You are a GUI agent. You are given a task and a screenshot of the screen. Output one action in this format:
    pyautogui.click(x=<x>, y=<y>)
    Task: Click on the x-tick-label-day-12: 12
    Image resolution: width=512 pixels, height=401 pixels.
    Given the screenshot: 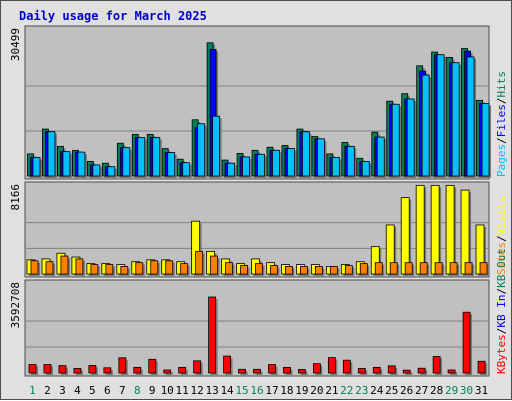 What is the action you would take?
    pyautogui.click(x=197, y=390)
    